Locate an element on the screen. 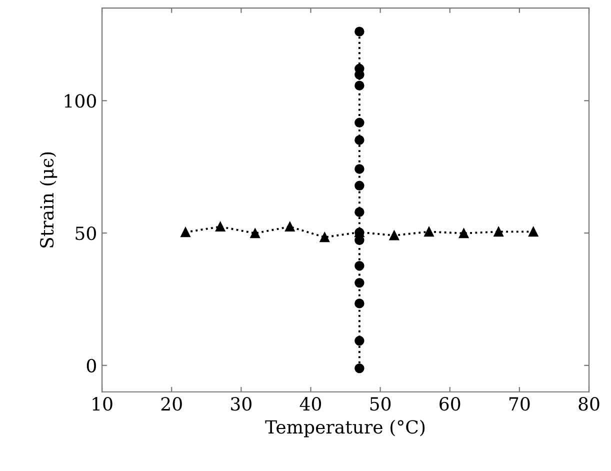  x-tick-label: 80 is located at coordinates (589, 404).